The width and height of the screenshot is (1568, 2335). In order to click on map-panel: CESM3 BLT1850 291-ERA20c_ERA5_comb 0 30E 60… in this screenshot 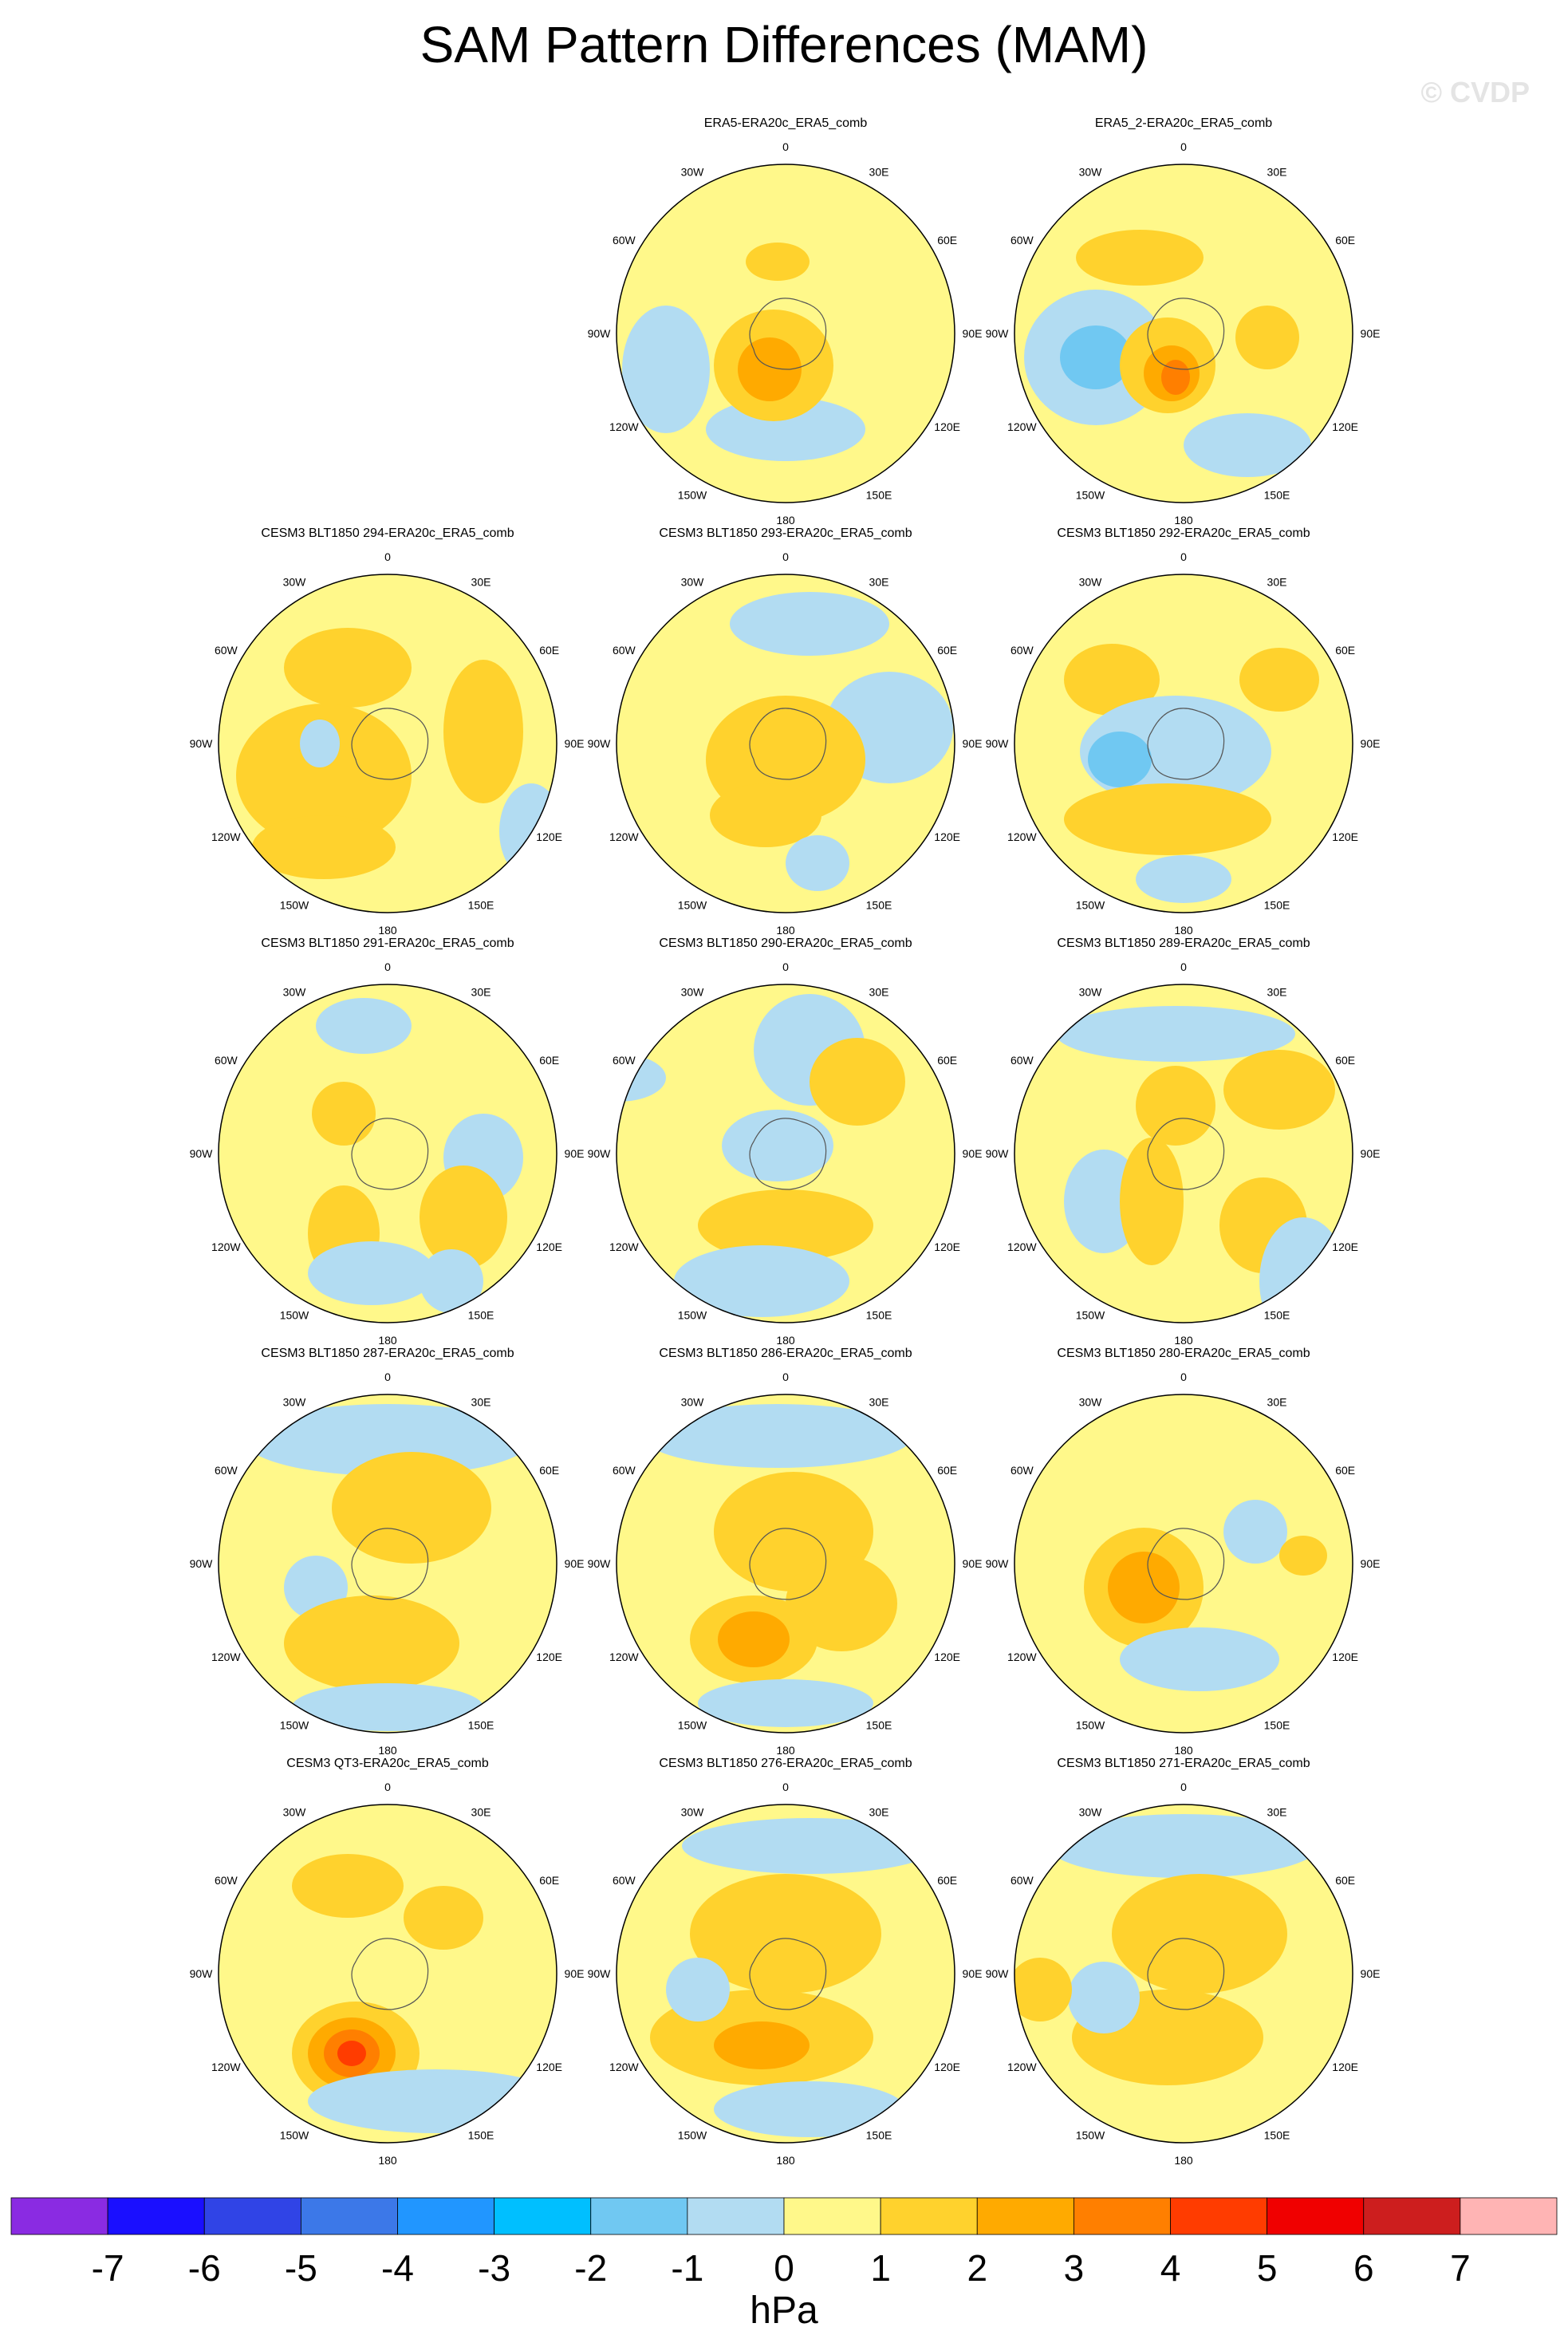, I will do `click(387, 1142)`.